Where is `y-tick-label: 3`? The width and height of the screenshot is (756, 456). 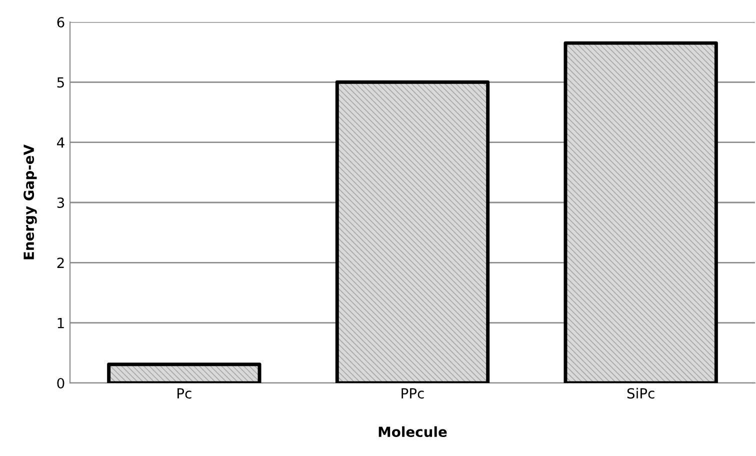
y-tick-label: 3 is located at coordinates (60, 202).